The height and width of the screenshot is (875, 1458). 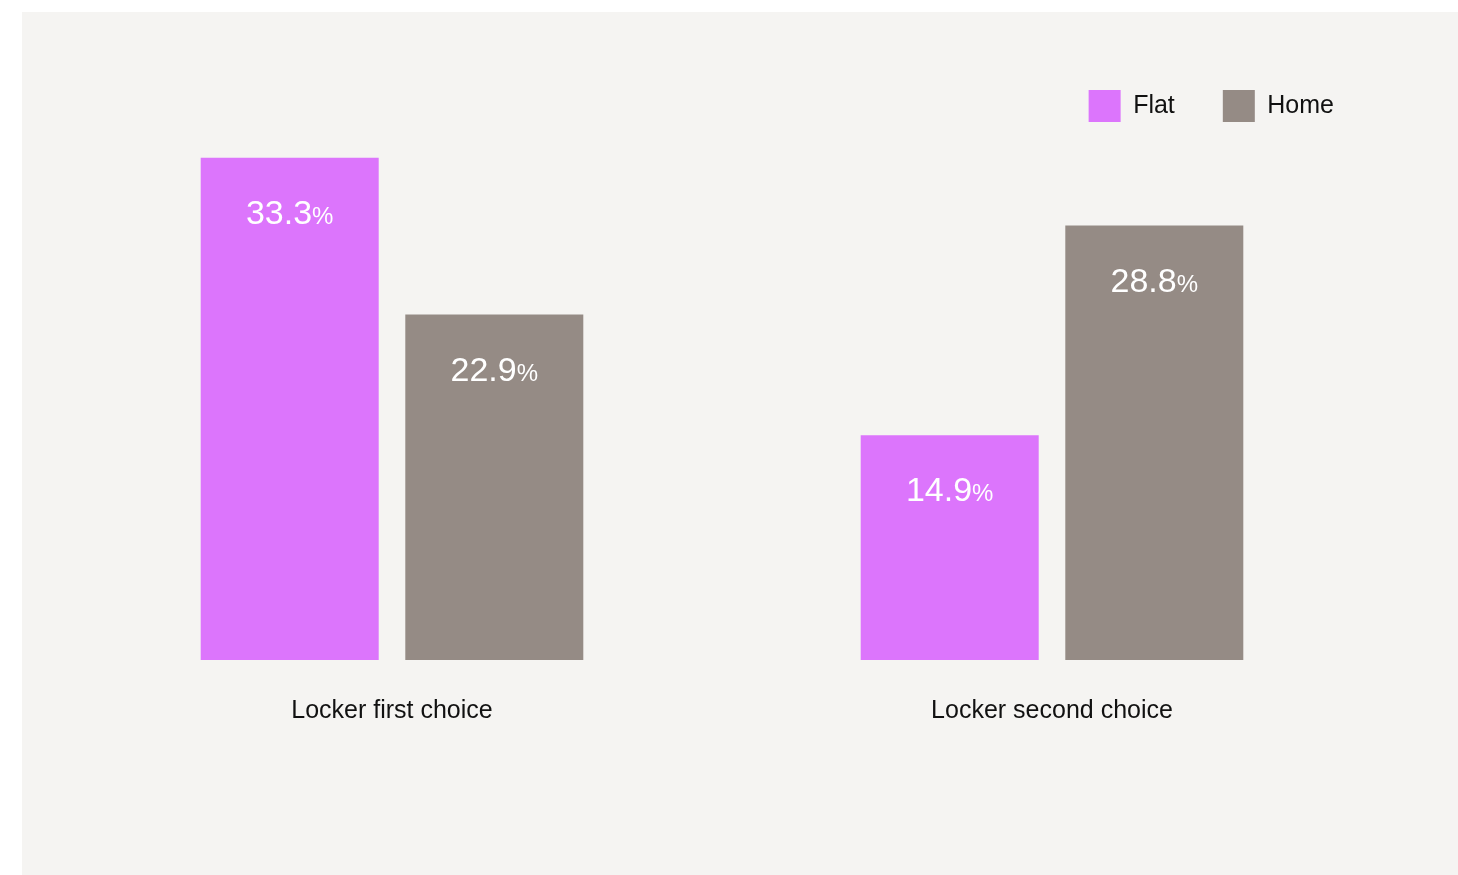 I want to click on legend-label: Home, so click(x=1300, y=103).